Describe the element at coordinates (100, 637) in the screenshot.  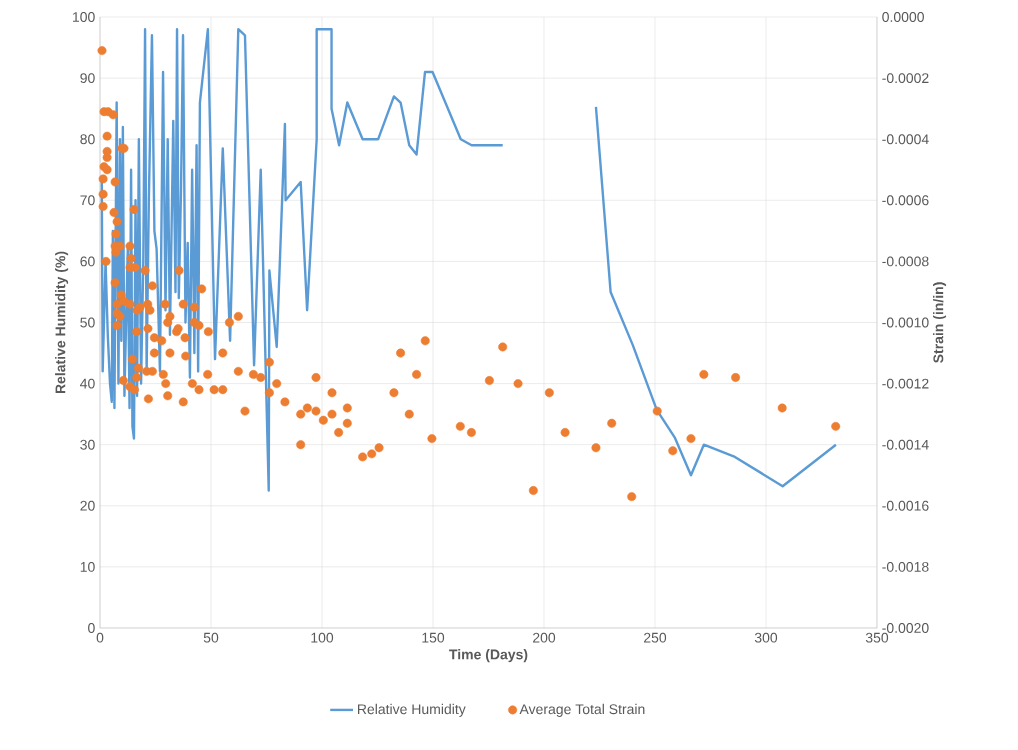
I see `x-tick-label: 0` at that location.